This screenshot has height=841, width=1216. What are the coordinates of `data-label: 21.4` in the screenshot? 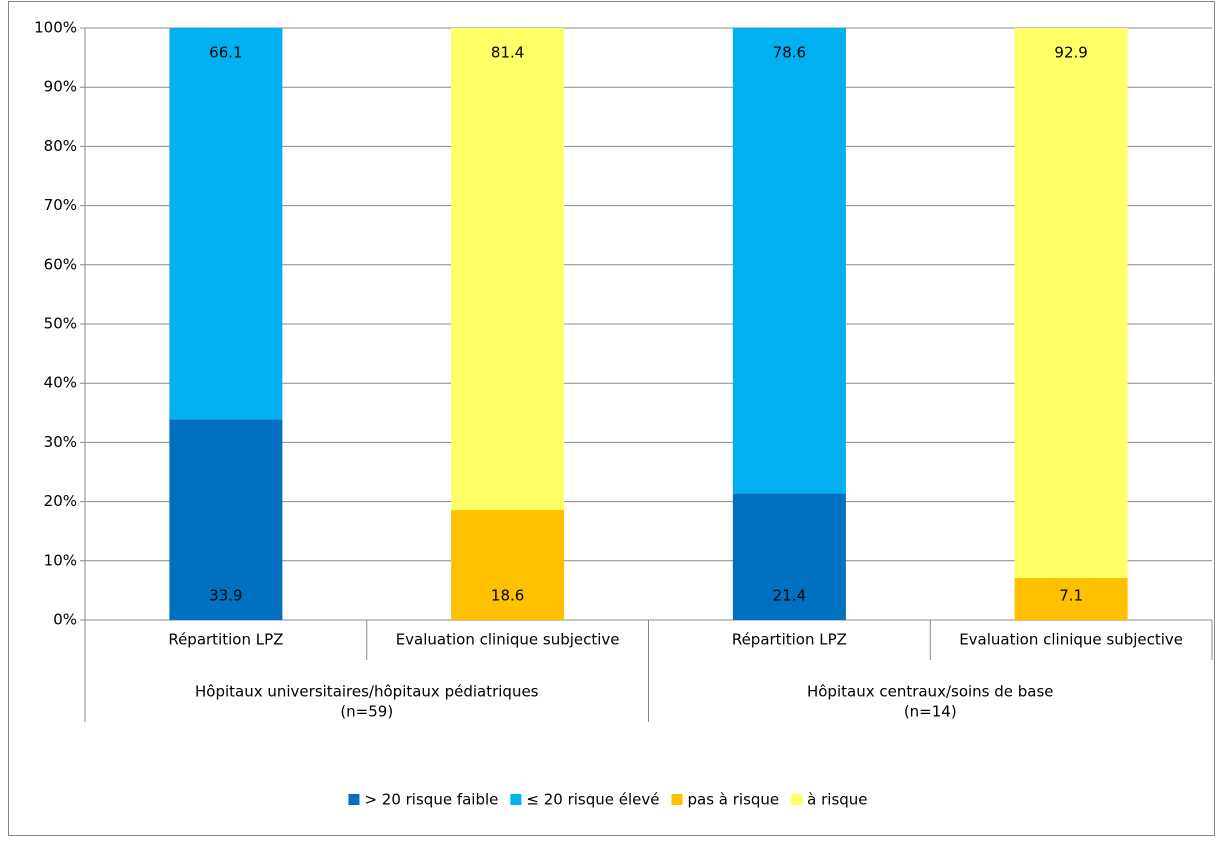 It's located at (789, 596).